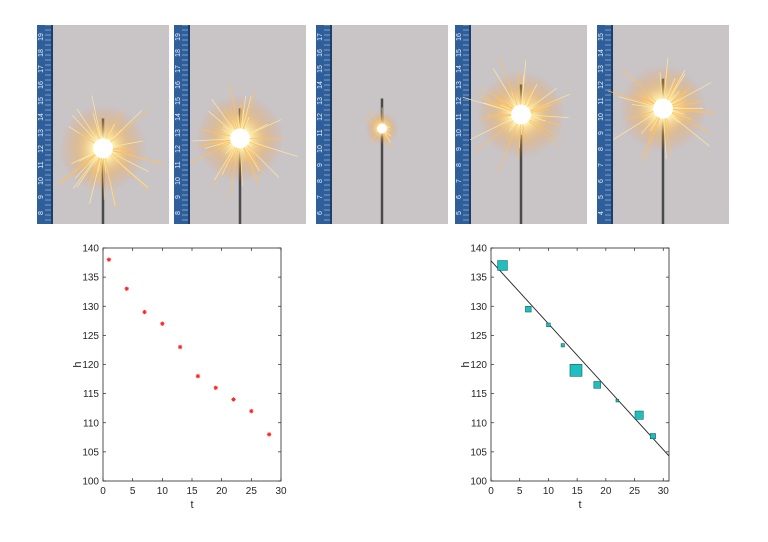 Image resolution: width=768 pixels, height=542 pixels. Describe the element at coordinates (601, 213) in the screenshot. I see `ruler-label: 4` at that location.